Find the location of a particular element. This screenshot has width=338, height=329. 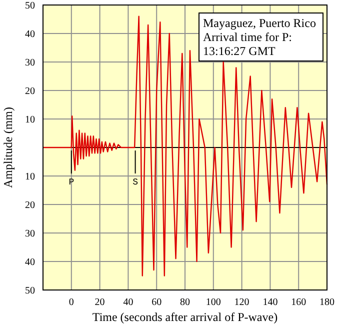

x-tick-label: 160 is located at coordinates (298, 302).